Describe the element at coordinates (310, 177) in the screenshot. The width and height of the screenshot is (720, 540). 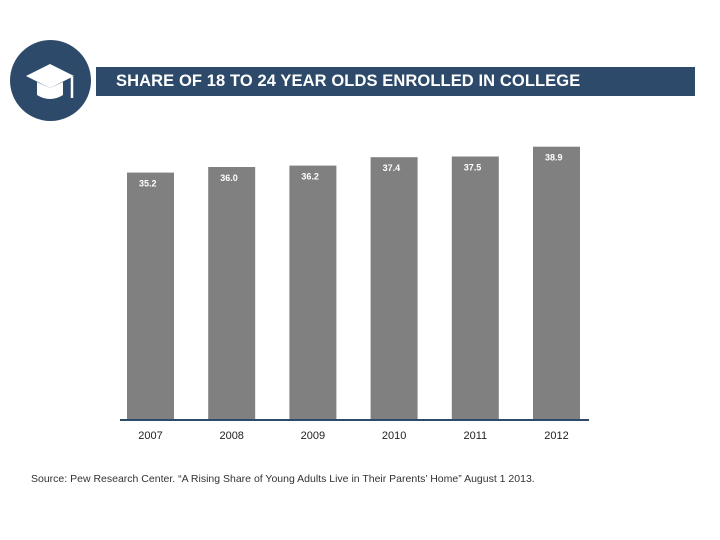
I see `data-label-2009: 36.2` at that location.